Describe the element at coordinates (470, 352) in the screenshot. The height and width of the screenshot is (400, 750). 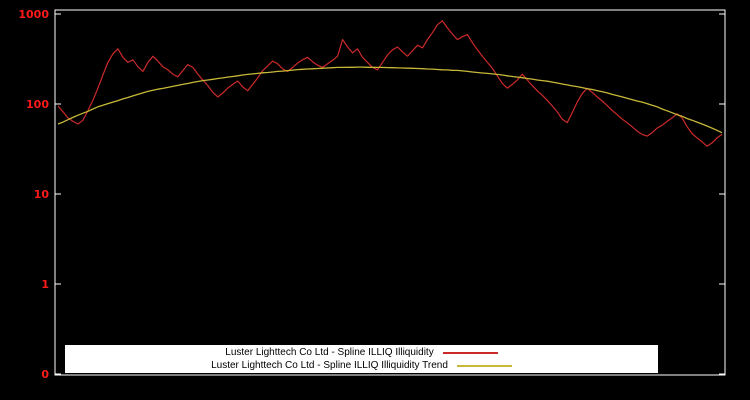
I see `legend-line-sample-illiq` at that location.